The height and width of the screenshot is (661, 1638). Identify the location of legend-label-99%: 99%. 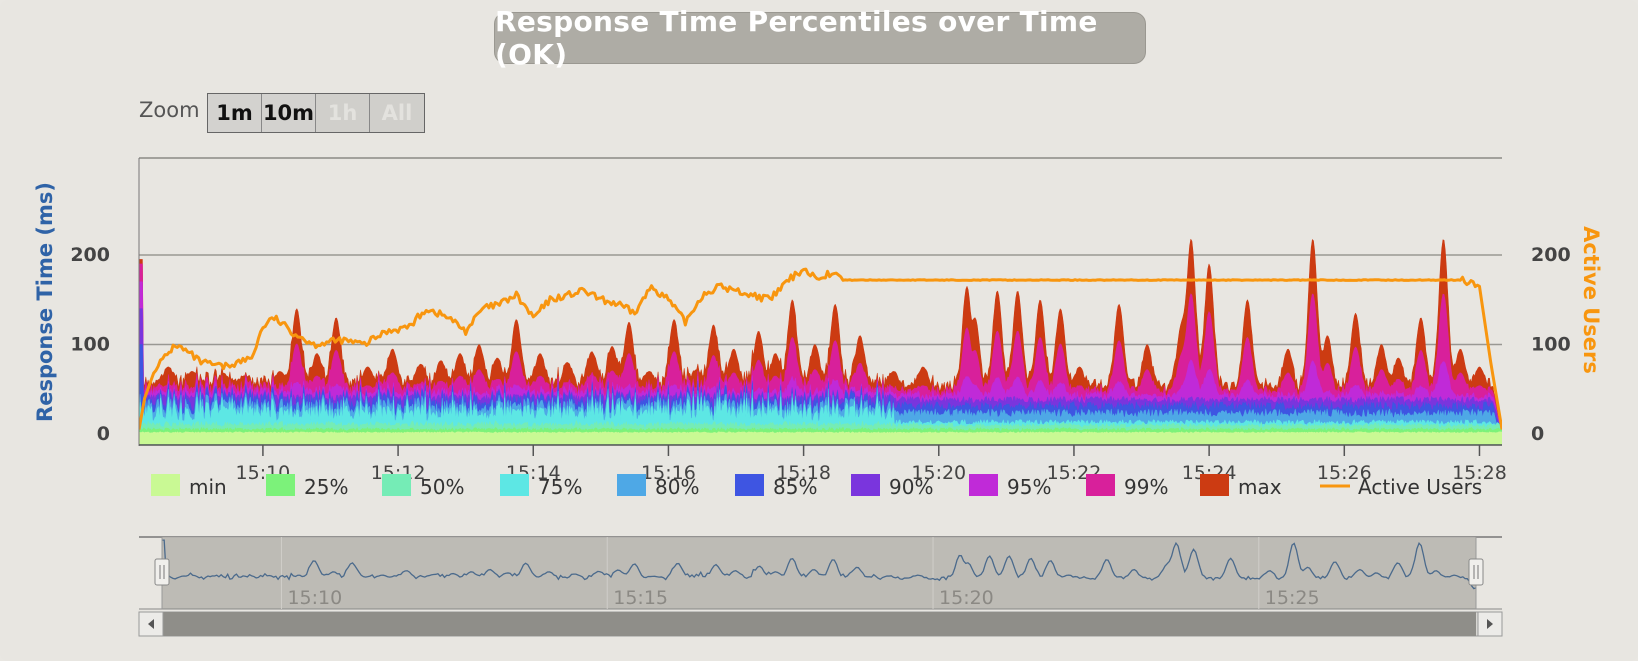
(1146, 487).